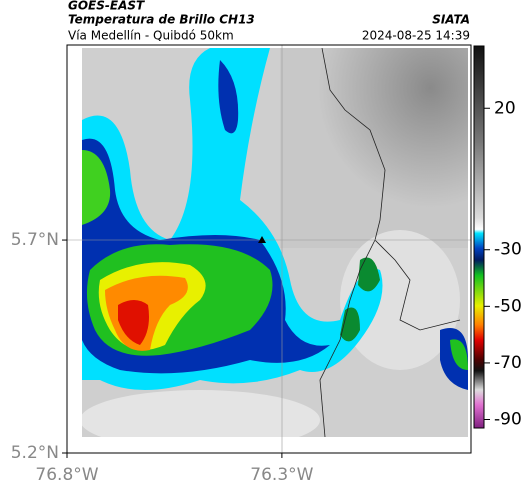  What do you see at coordinates (35, 453) in the screenshot?
I see `y-tick-label: 5.2°N` at bounding box center [35, 453].